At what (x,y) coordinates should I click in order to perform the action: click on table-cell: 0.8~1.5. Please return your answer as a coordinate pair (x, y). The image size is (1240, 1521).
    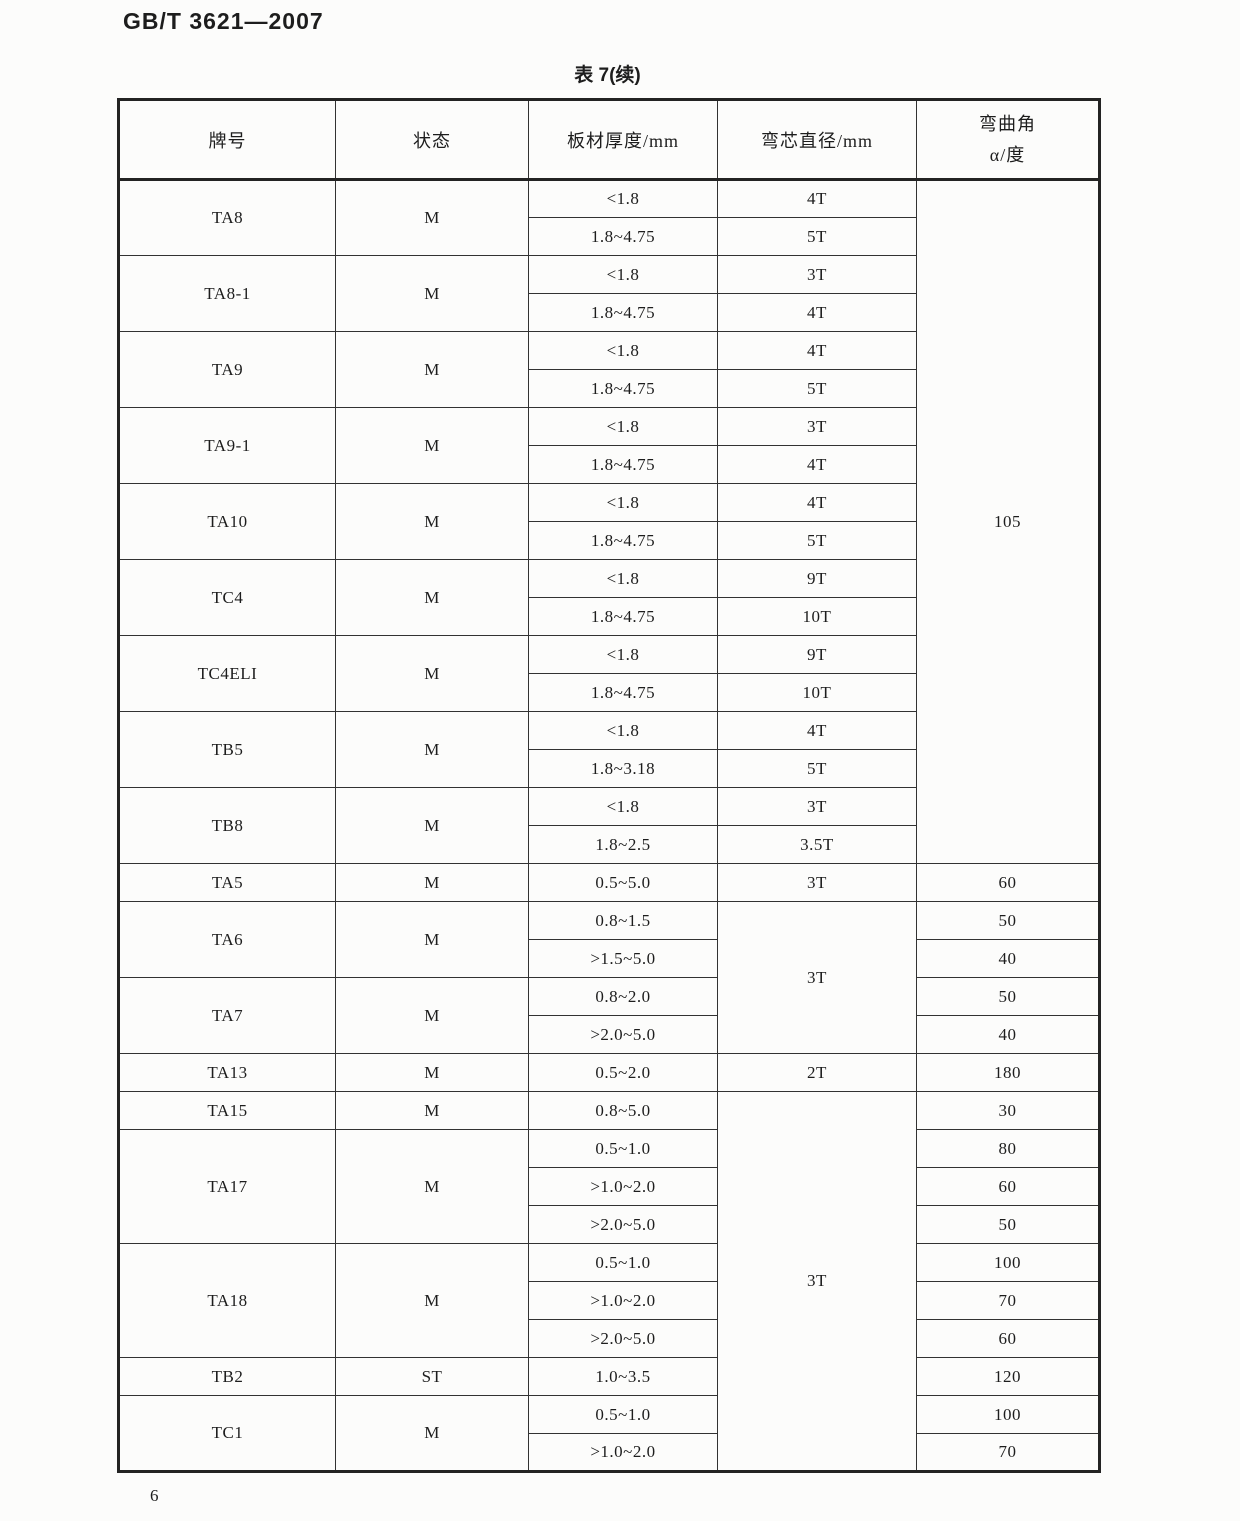
    Looking at the image, I should click on (623, 920).